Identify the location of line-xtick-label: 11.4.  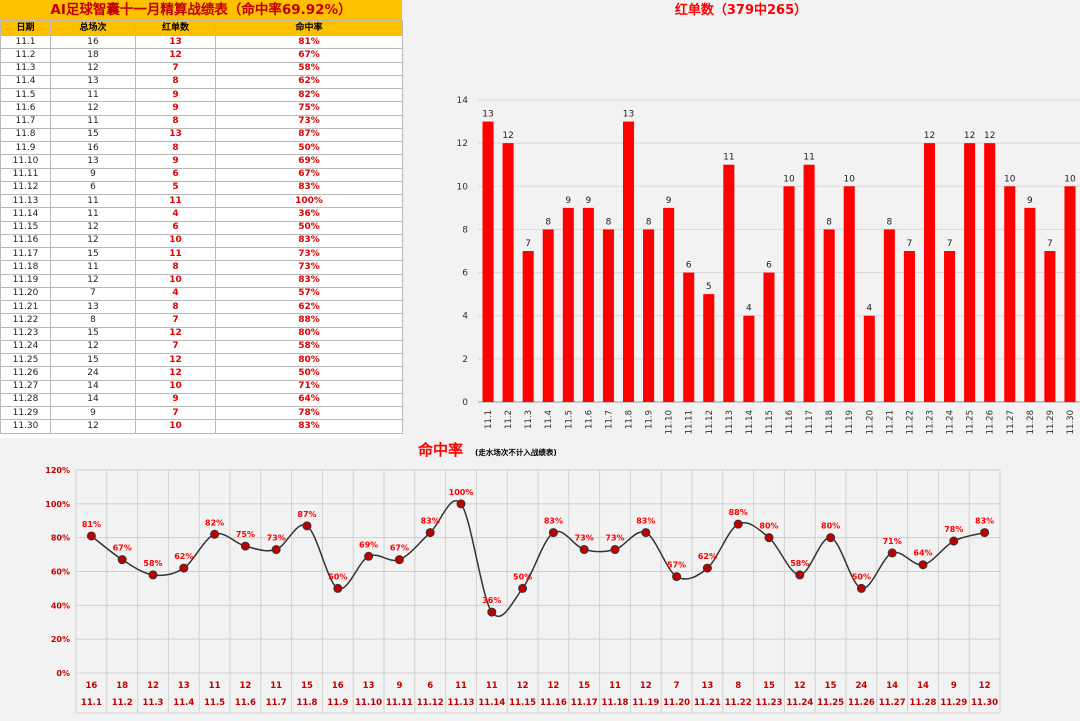
(183, 703).